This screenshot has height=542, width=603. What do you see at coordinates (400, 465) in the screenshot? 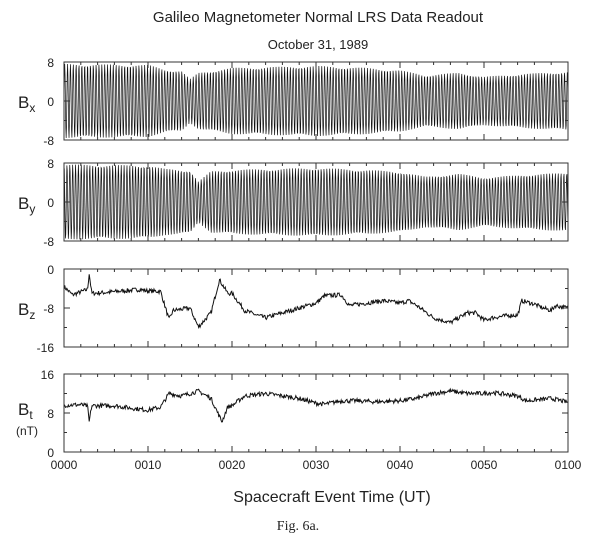
I see `x-tick-label: 0040` at bounding box center [400, 465].